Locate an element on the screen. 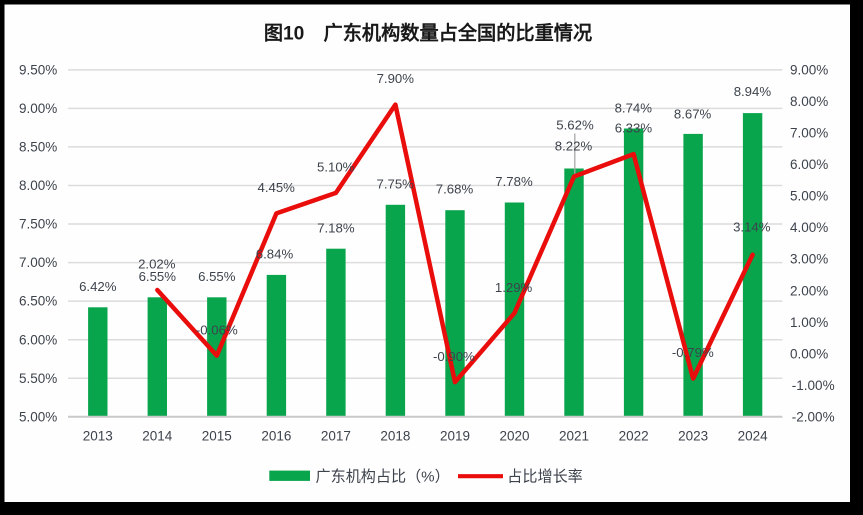 The image size is (863, 515). svg-text: -0.79% is located at coordinates (693, 352).